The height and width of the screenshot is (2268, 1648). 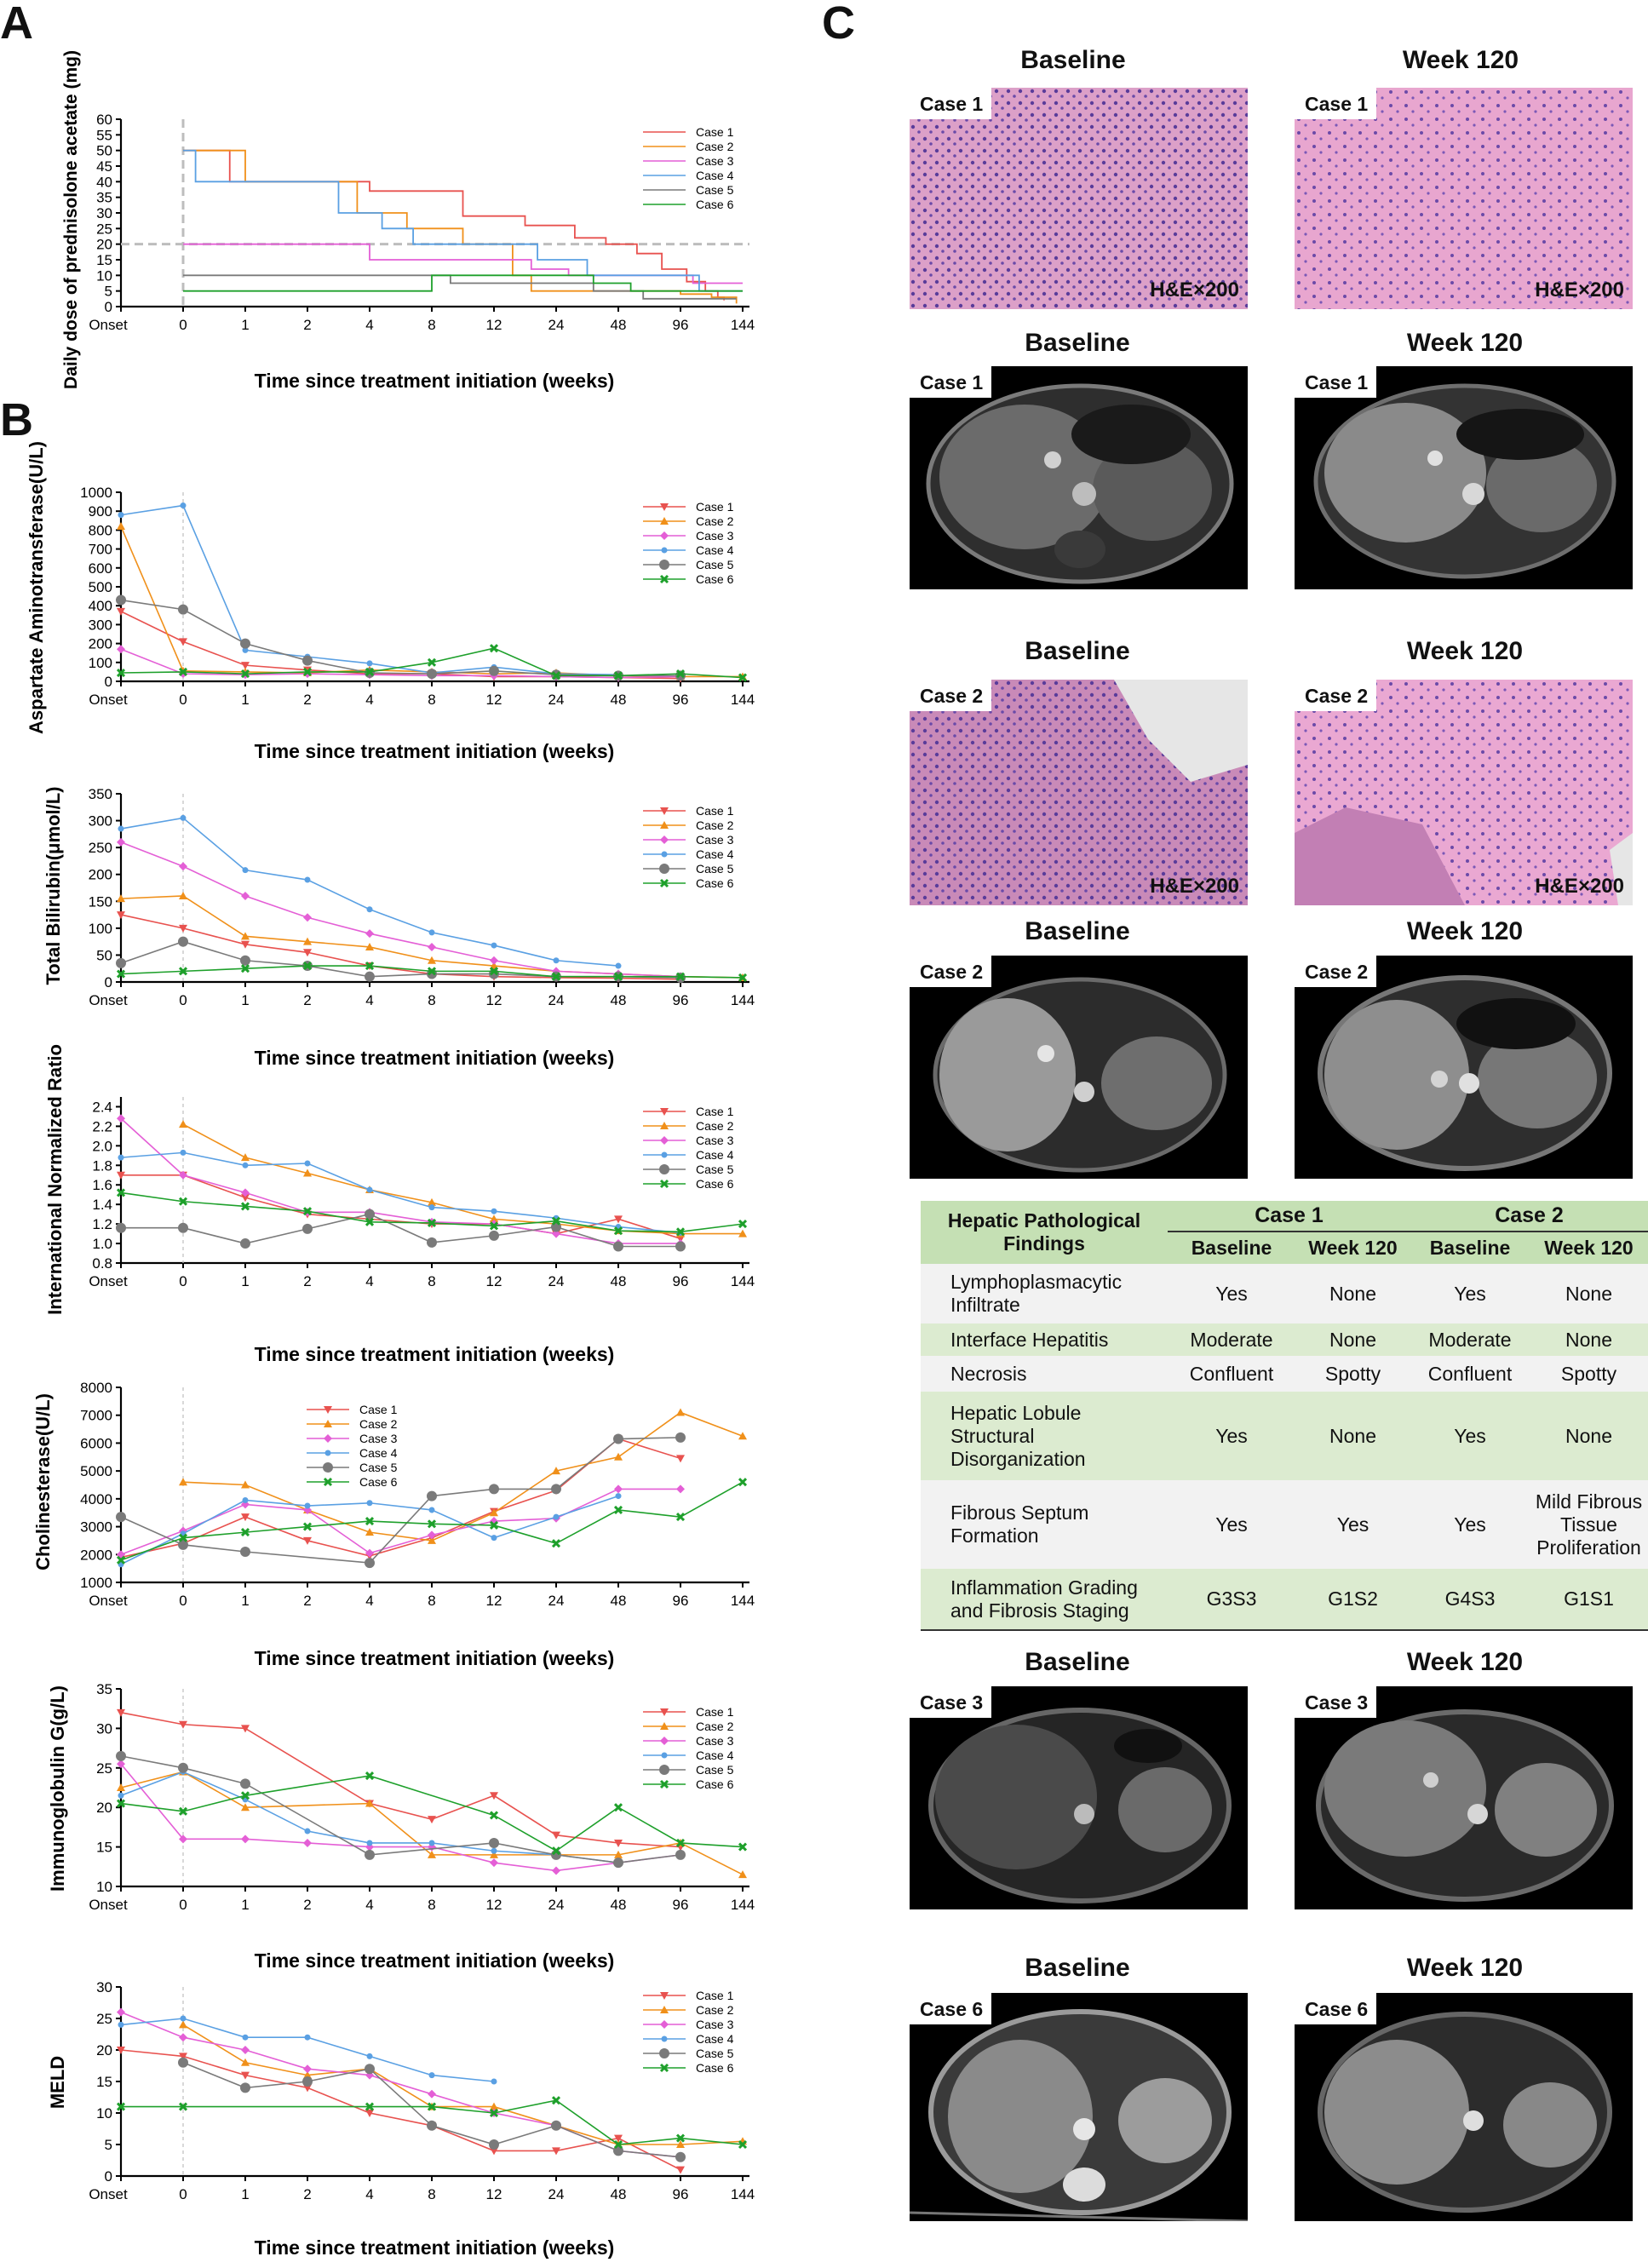 What do you see at coordinates (96, 1583) in the screenshot?
I see `y-tick-label: 1000` at bounding box center [96, 1583].